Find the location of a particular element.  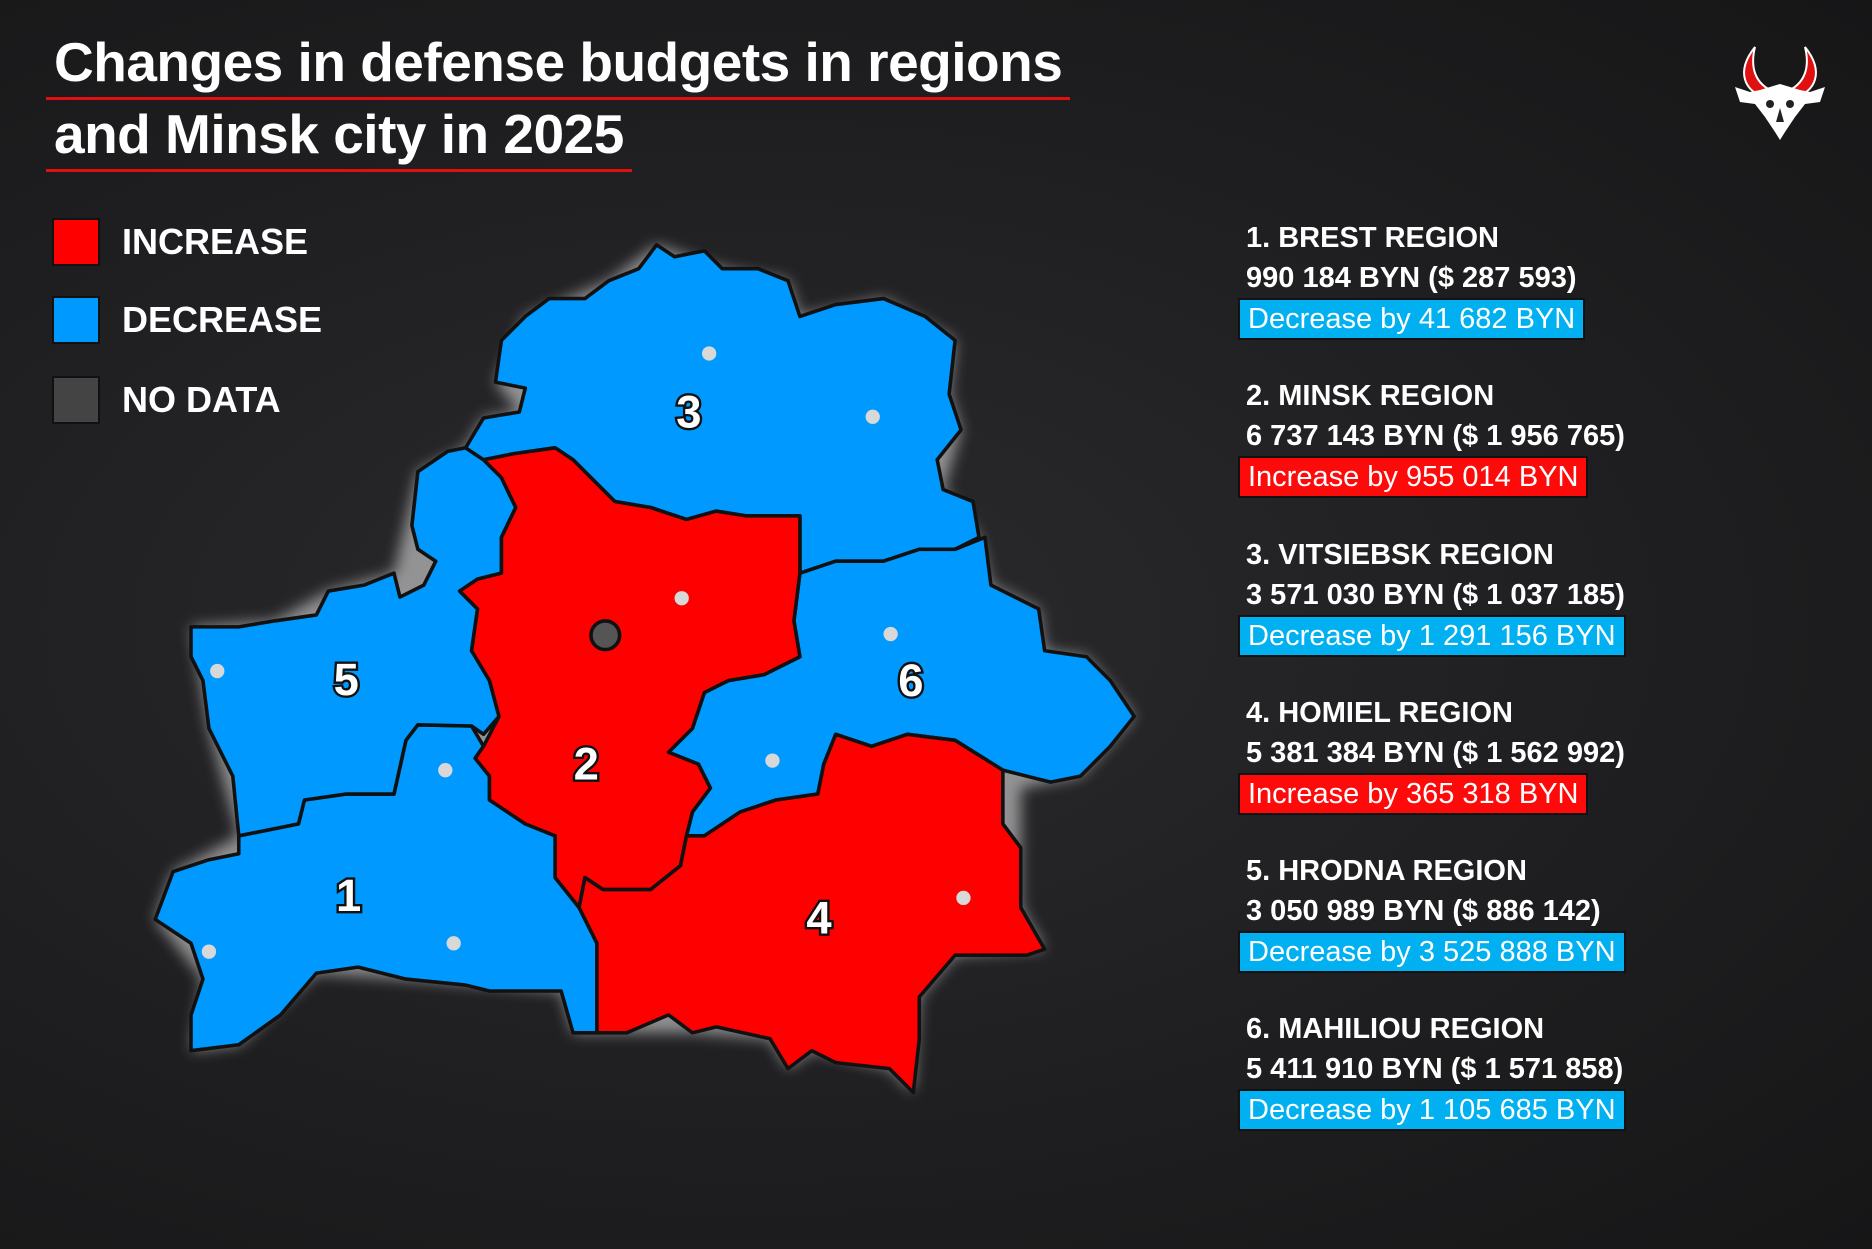

legend-no-data: NO DATA is located at coordinates (166, 400).